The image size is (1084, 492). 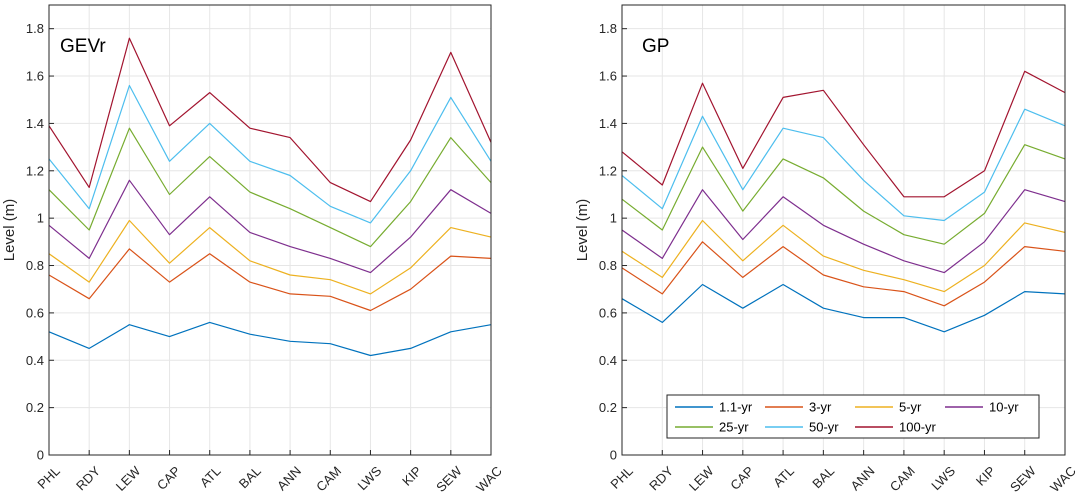 What do you see at coordinates (918, 427) in the screenshot?
I see `legend-label: 100-yr` at bounding box center [918, 427].